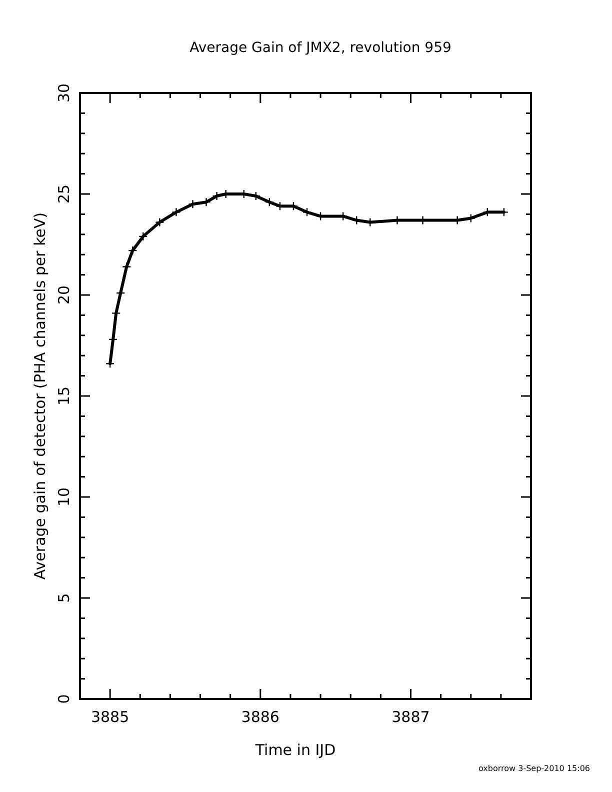  Describe the element at coordinates (260, 717) in the screenshot. I see `x-tick-label: 3886` at that location.